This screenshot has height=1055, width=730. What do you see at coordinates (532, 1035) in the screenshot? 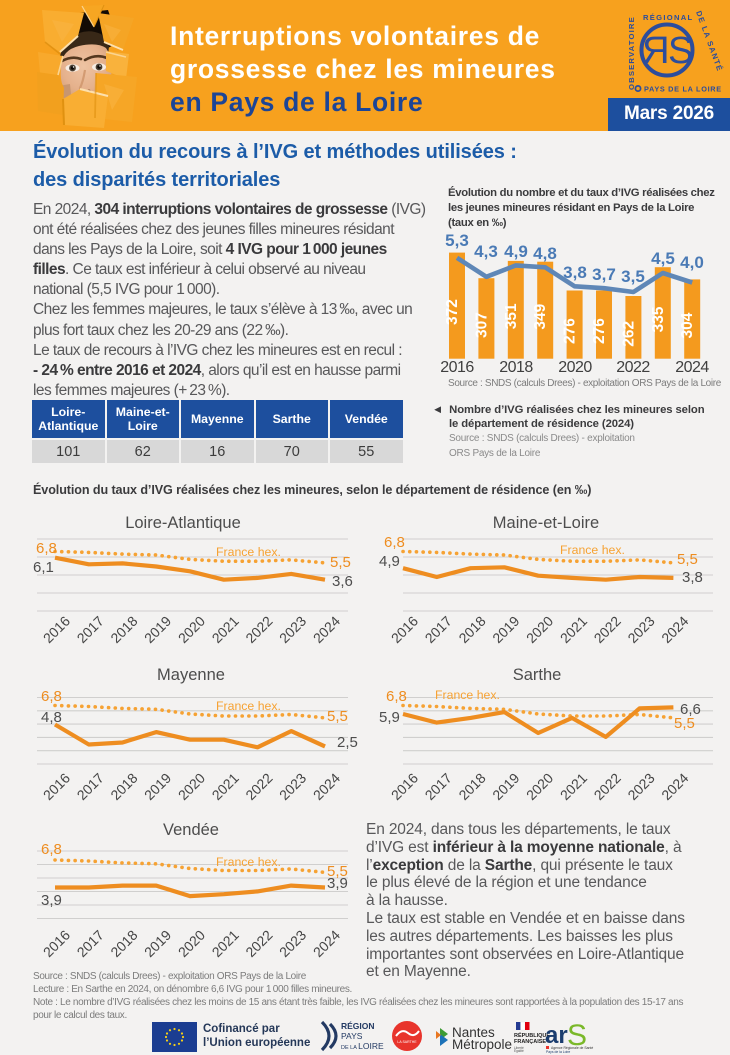
I see `svg-text: RÉPUBLIQUE` at bounding box center [532, 1035].